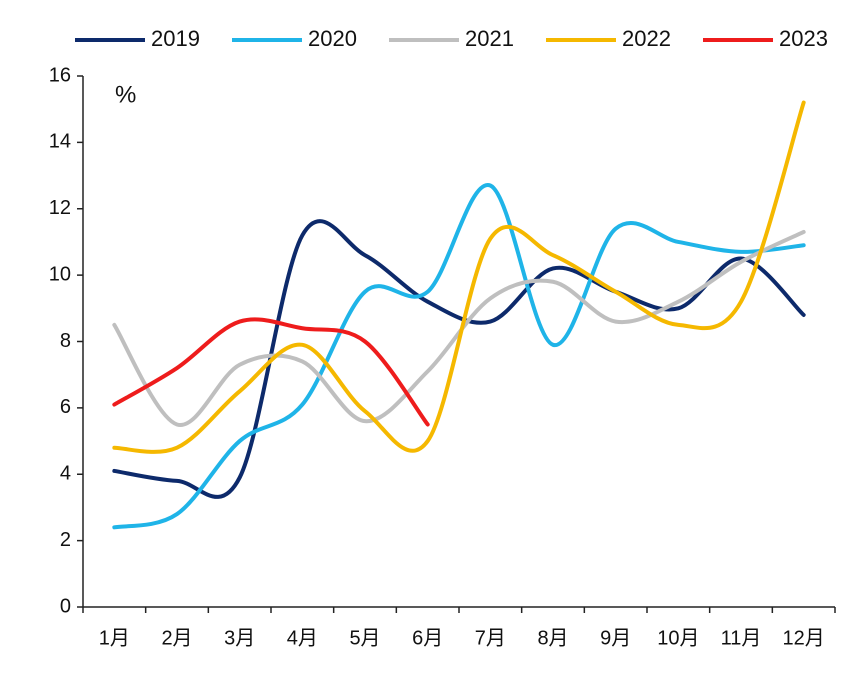 This screenshot has width=865, height=679. I want to click on x-tick-label: 4月, so click(302, 638).